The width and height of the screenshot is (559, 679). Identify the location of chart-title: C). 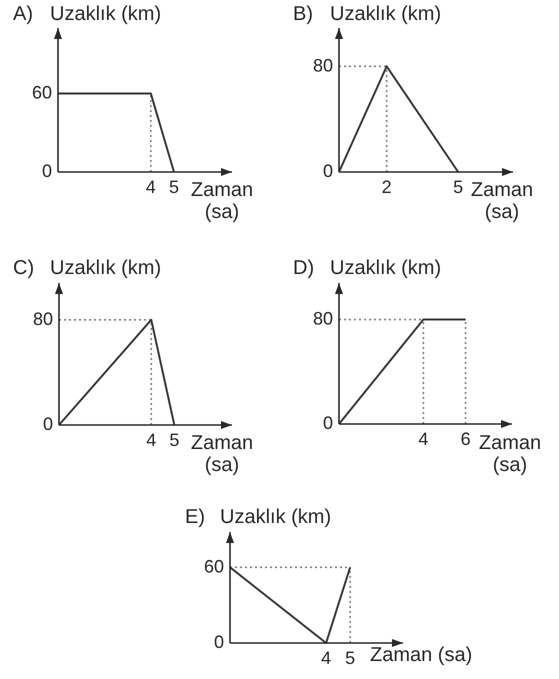
(23, 268).